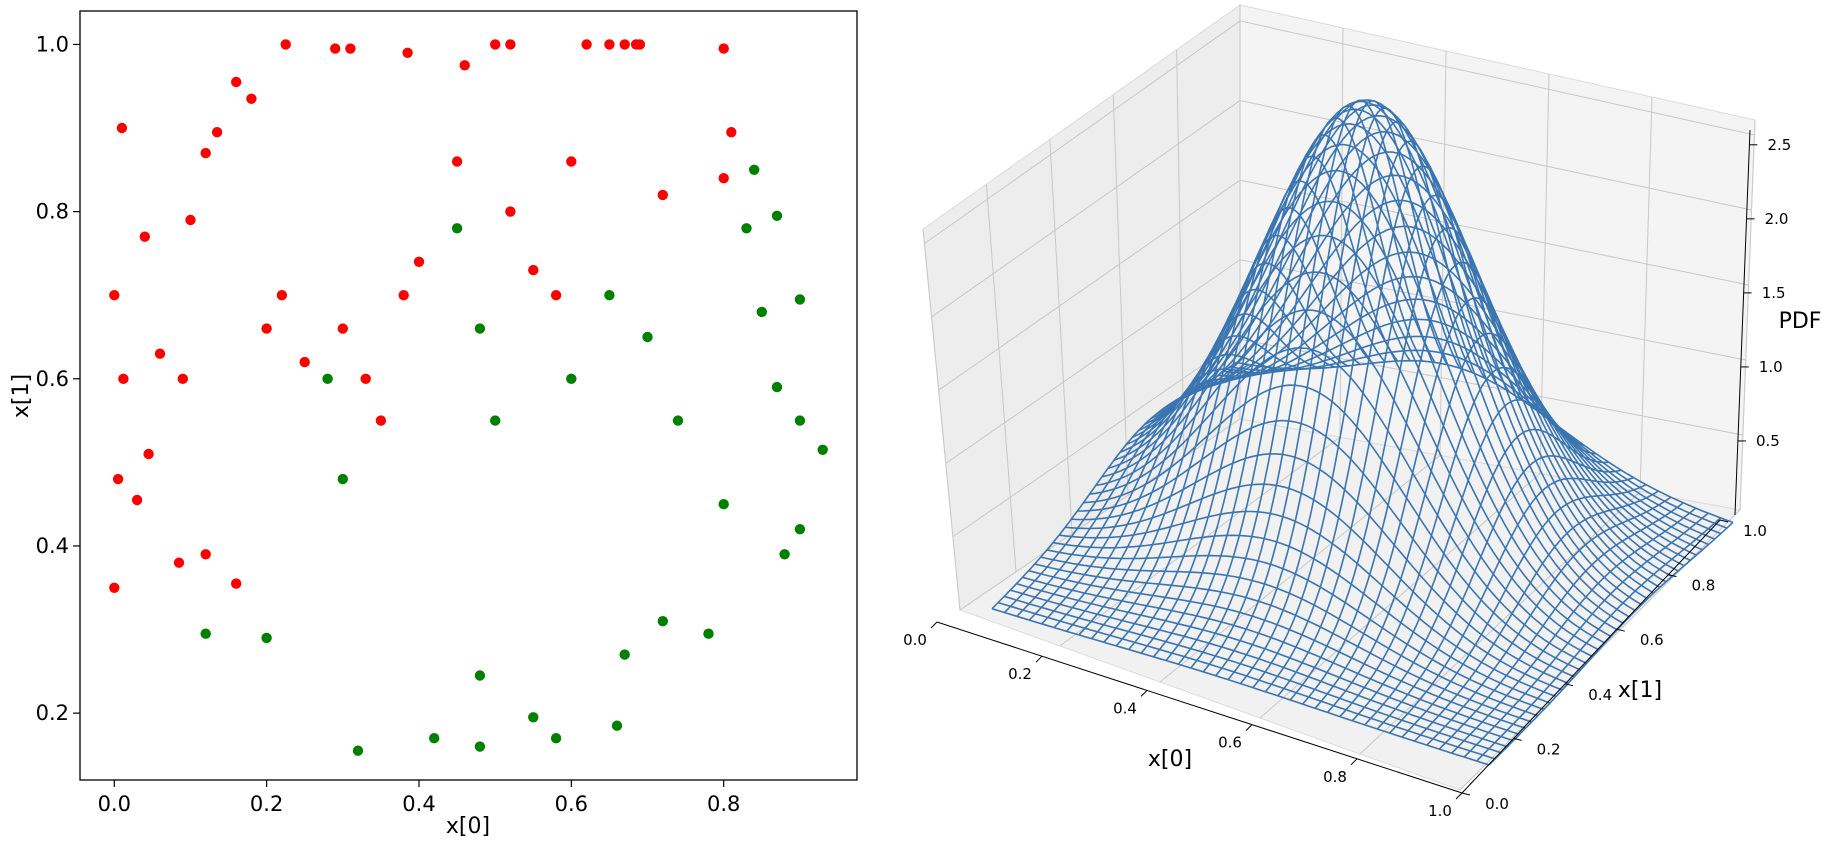  I want to click on scatter-x-axis-label: x[0], so click(468, 826).